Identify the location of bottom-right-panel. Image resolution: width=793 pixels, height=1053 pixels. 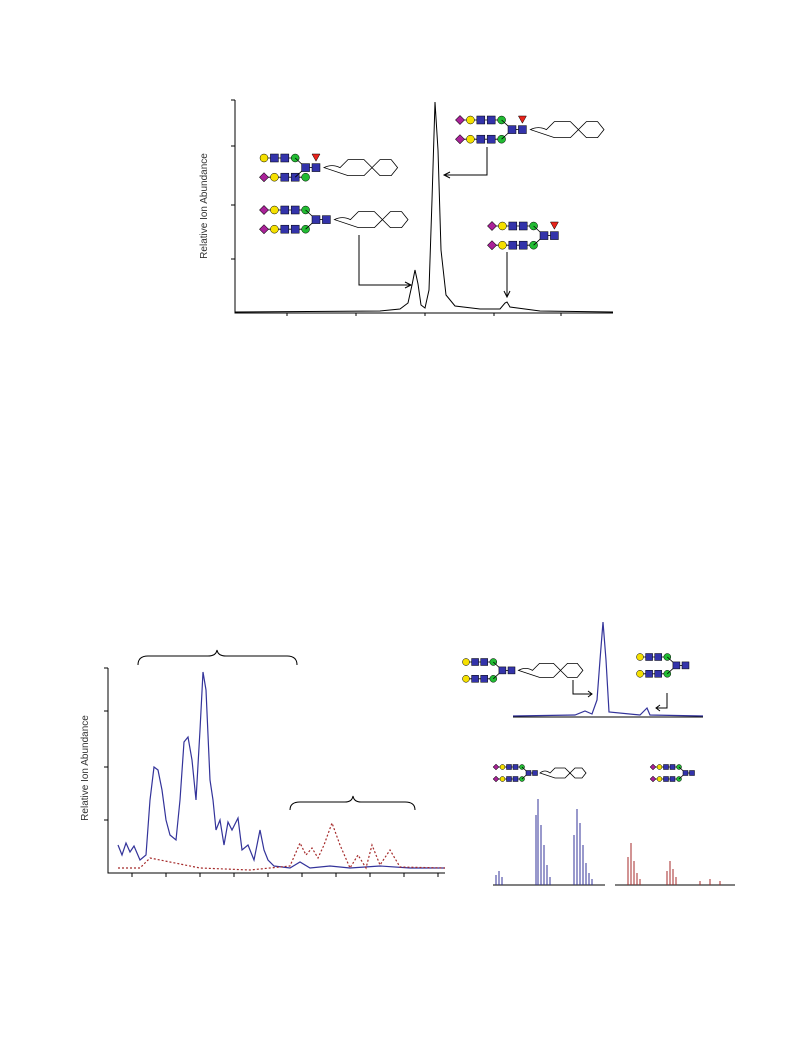
(614, 753).